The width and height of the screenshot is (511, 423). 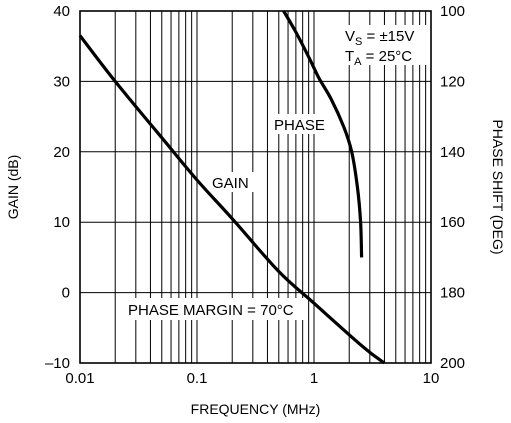 I want to click on phase-label-backdrop, so click(x=301, y=124).